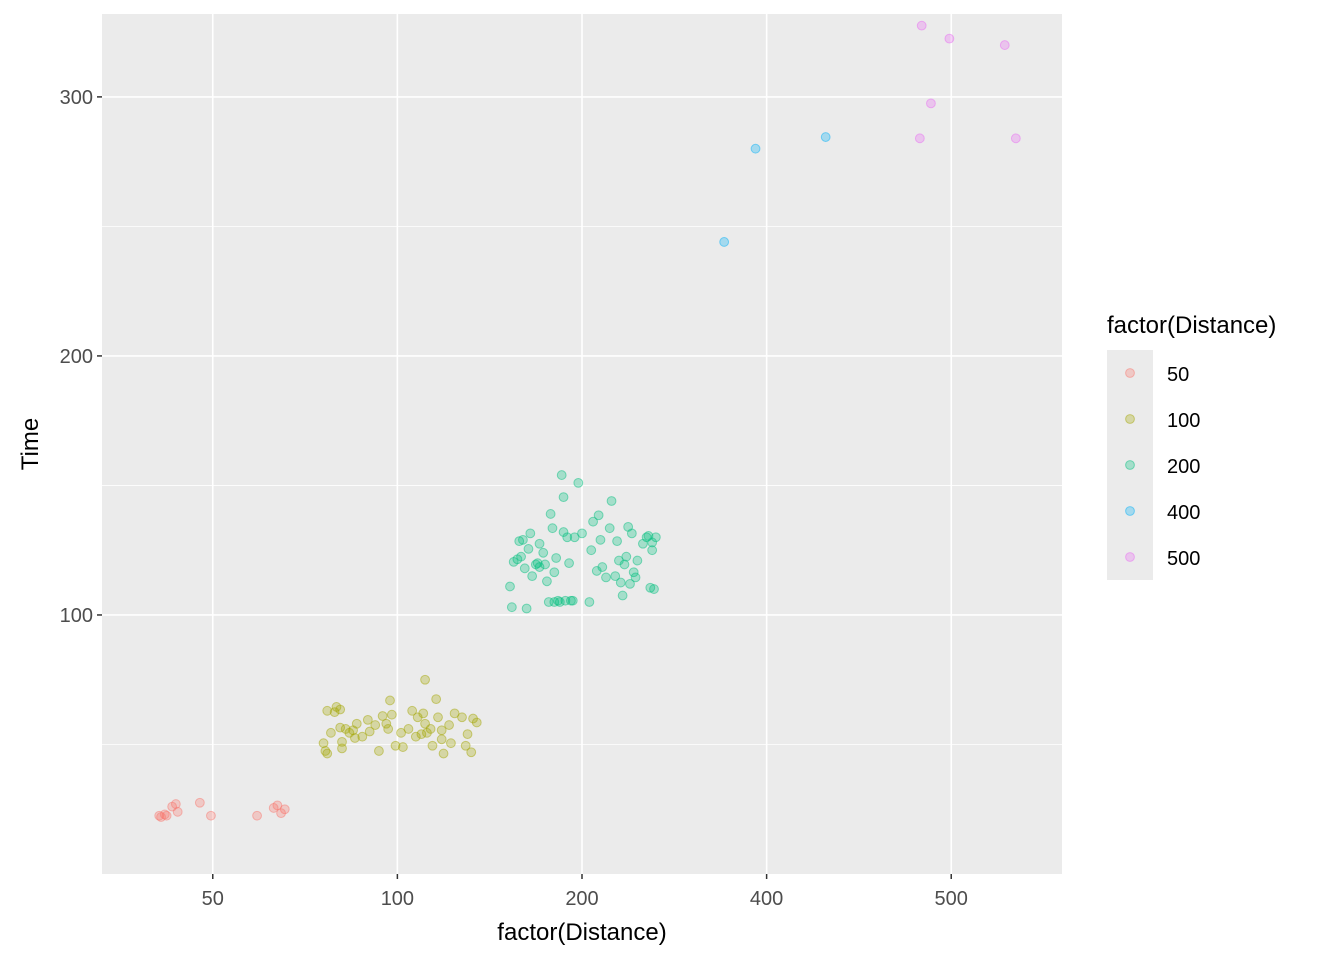 Image resolution: width=1344 pixels, height=960 pixels. What do you see at coordinates (213, 899) in the screenshot?
I see `x-tick-label: 50` at bounding box center [213, 899].